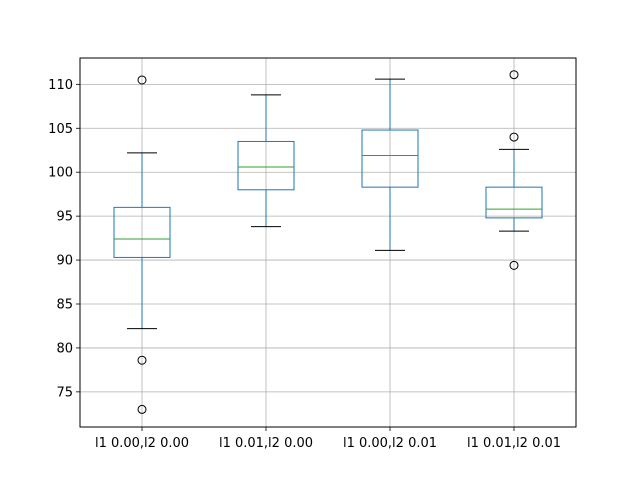 The height and width of the screenshot is (485, 640). Describe the element at coordinates (142, 443) in the screenshot. I see `x-tick-label: l1 0.00,l2 0.00` at that location.